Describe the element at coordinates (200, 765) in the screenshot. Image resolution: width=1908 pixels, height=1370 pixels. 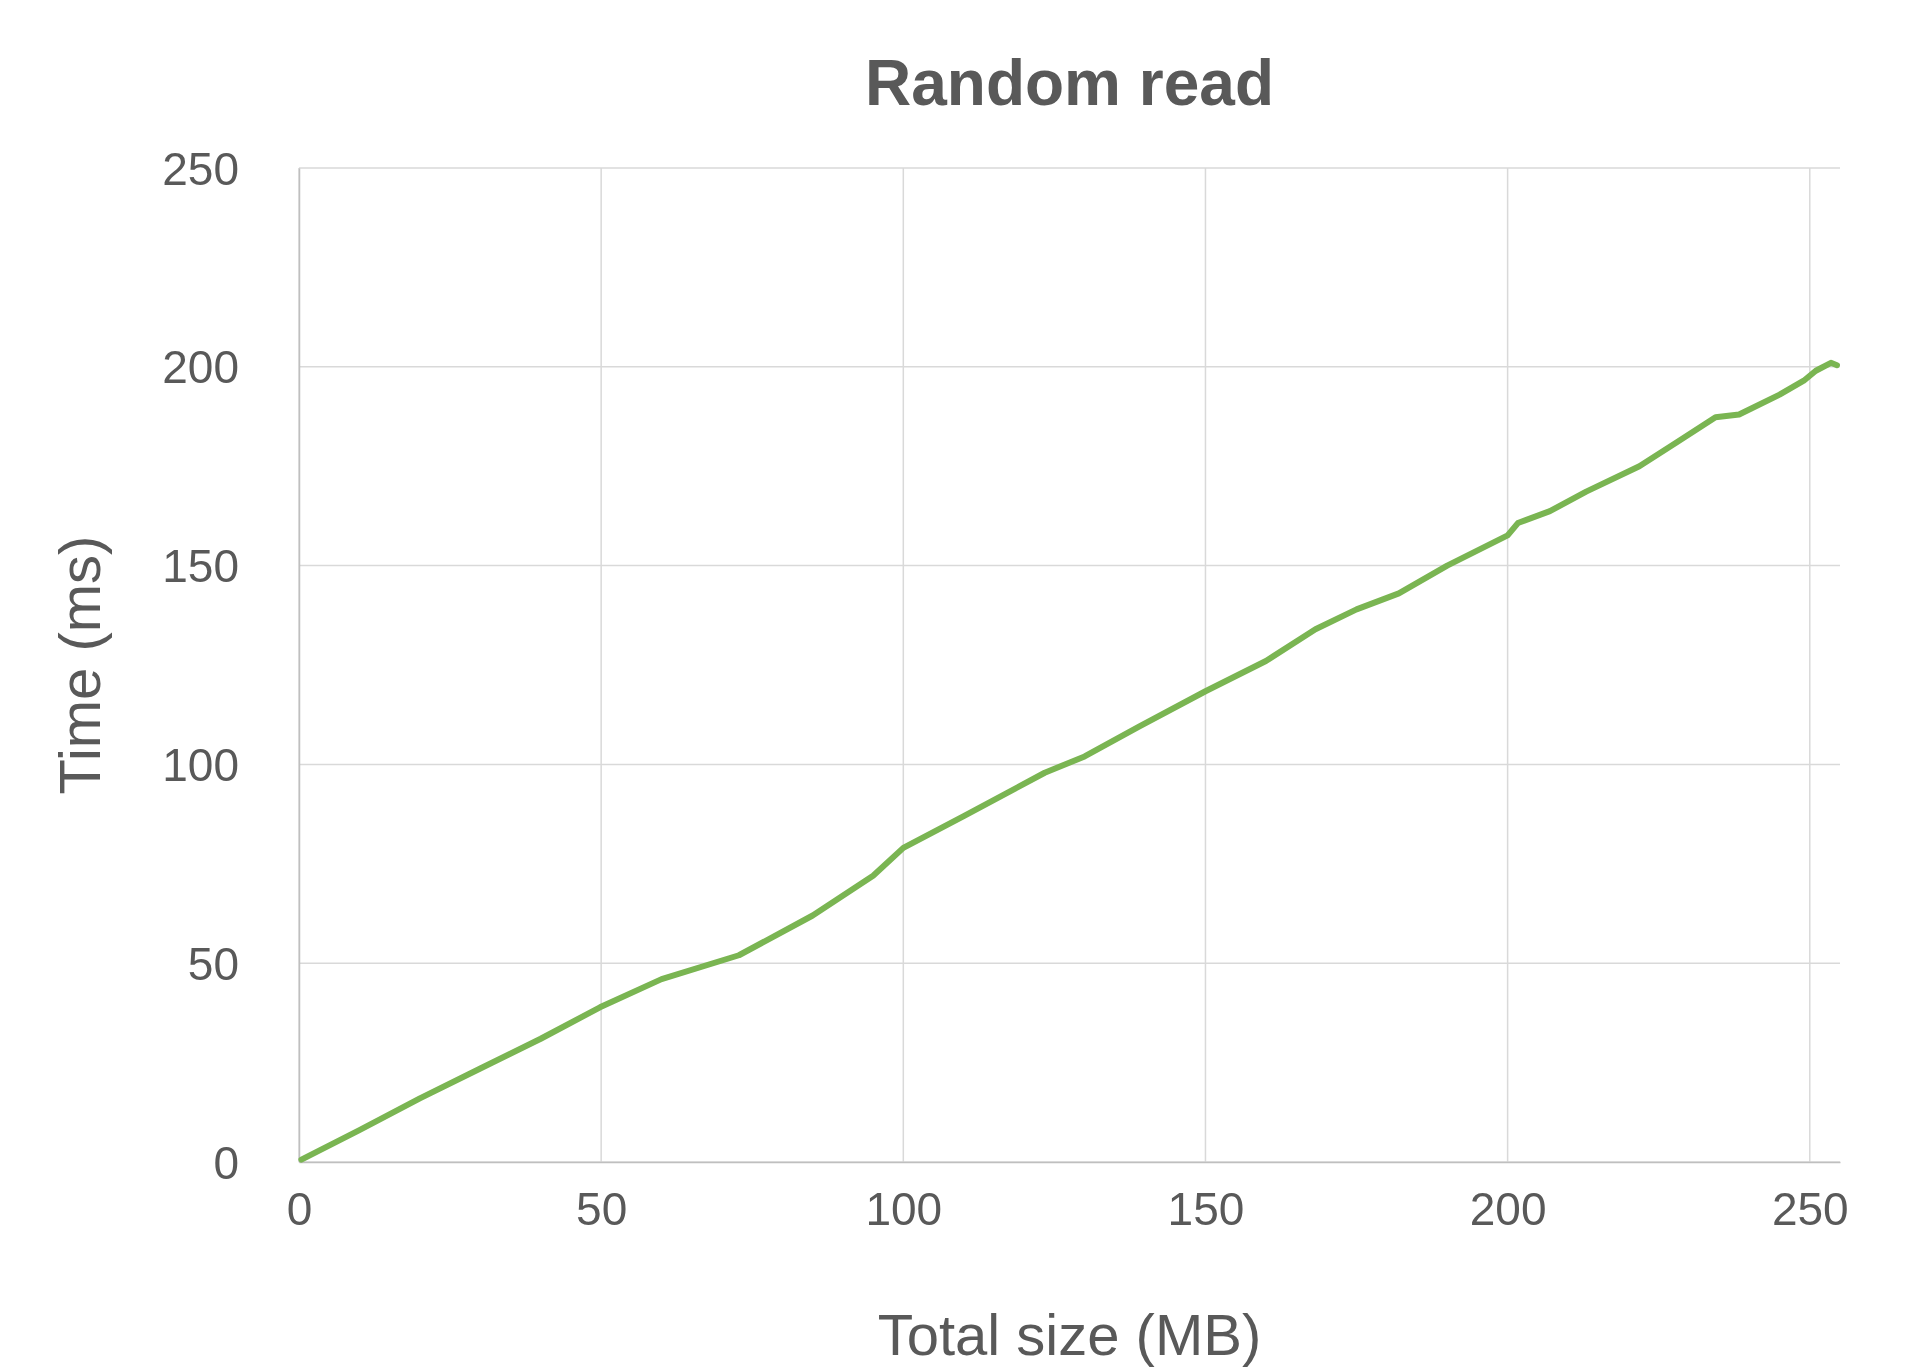
I see `y-tick-label: 100` at that location.